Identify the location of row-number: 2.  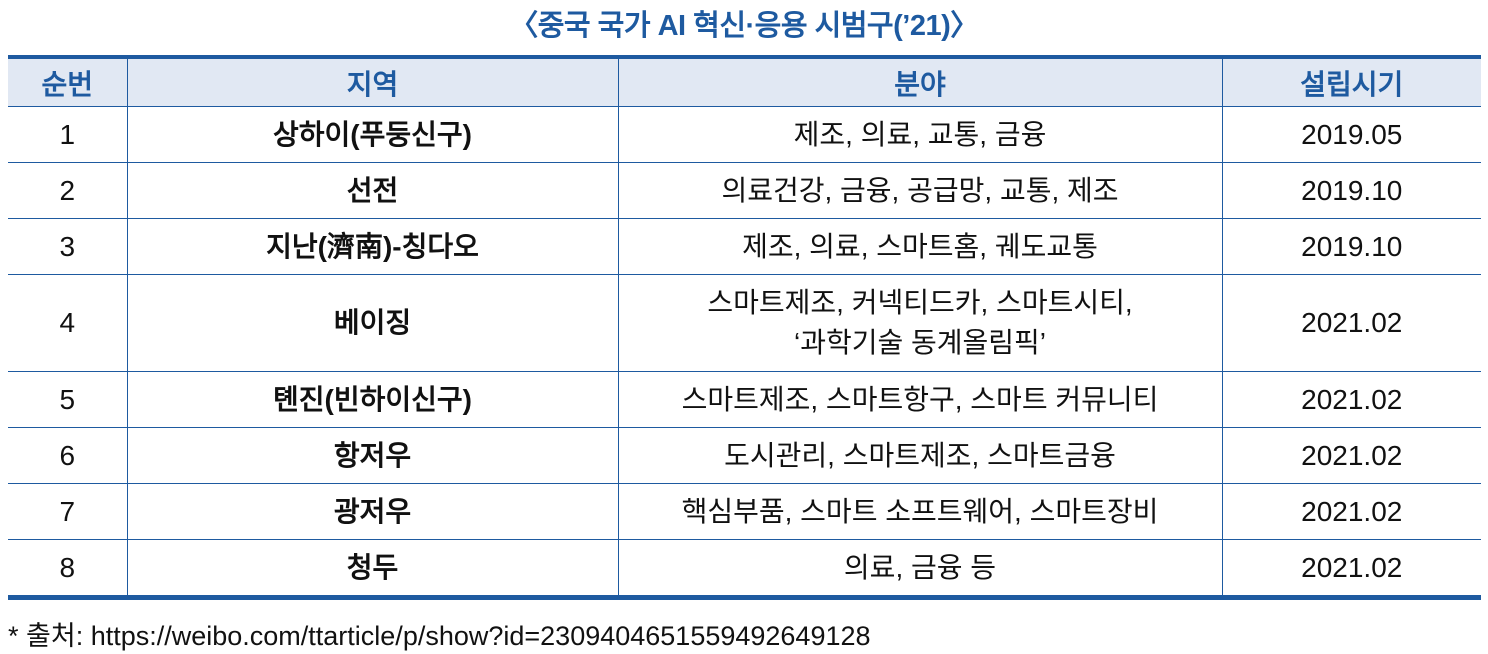
(68, 190).